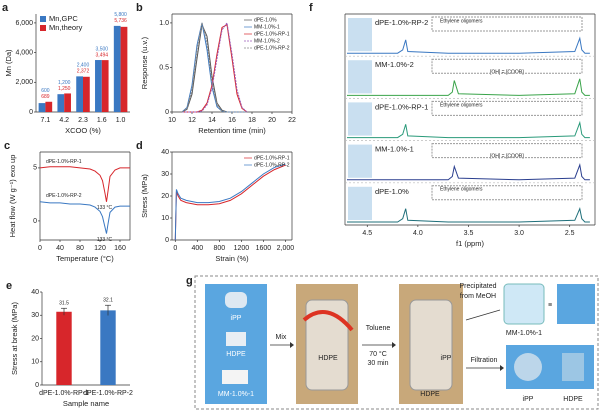  I want to click on x-axis-label: Retention time (min), so click(232, 130).